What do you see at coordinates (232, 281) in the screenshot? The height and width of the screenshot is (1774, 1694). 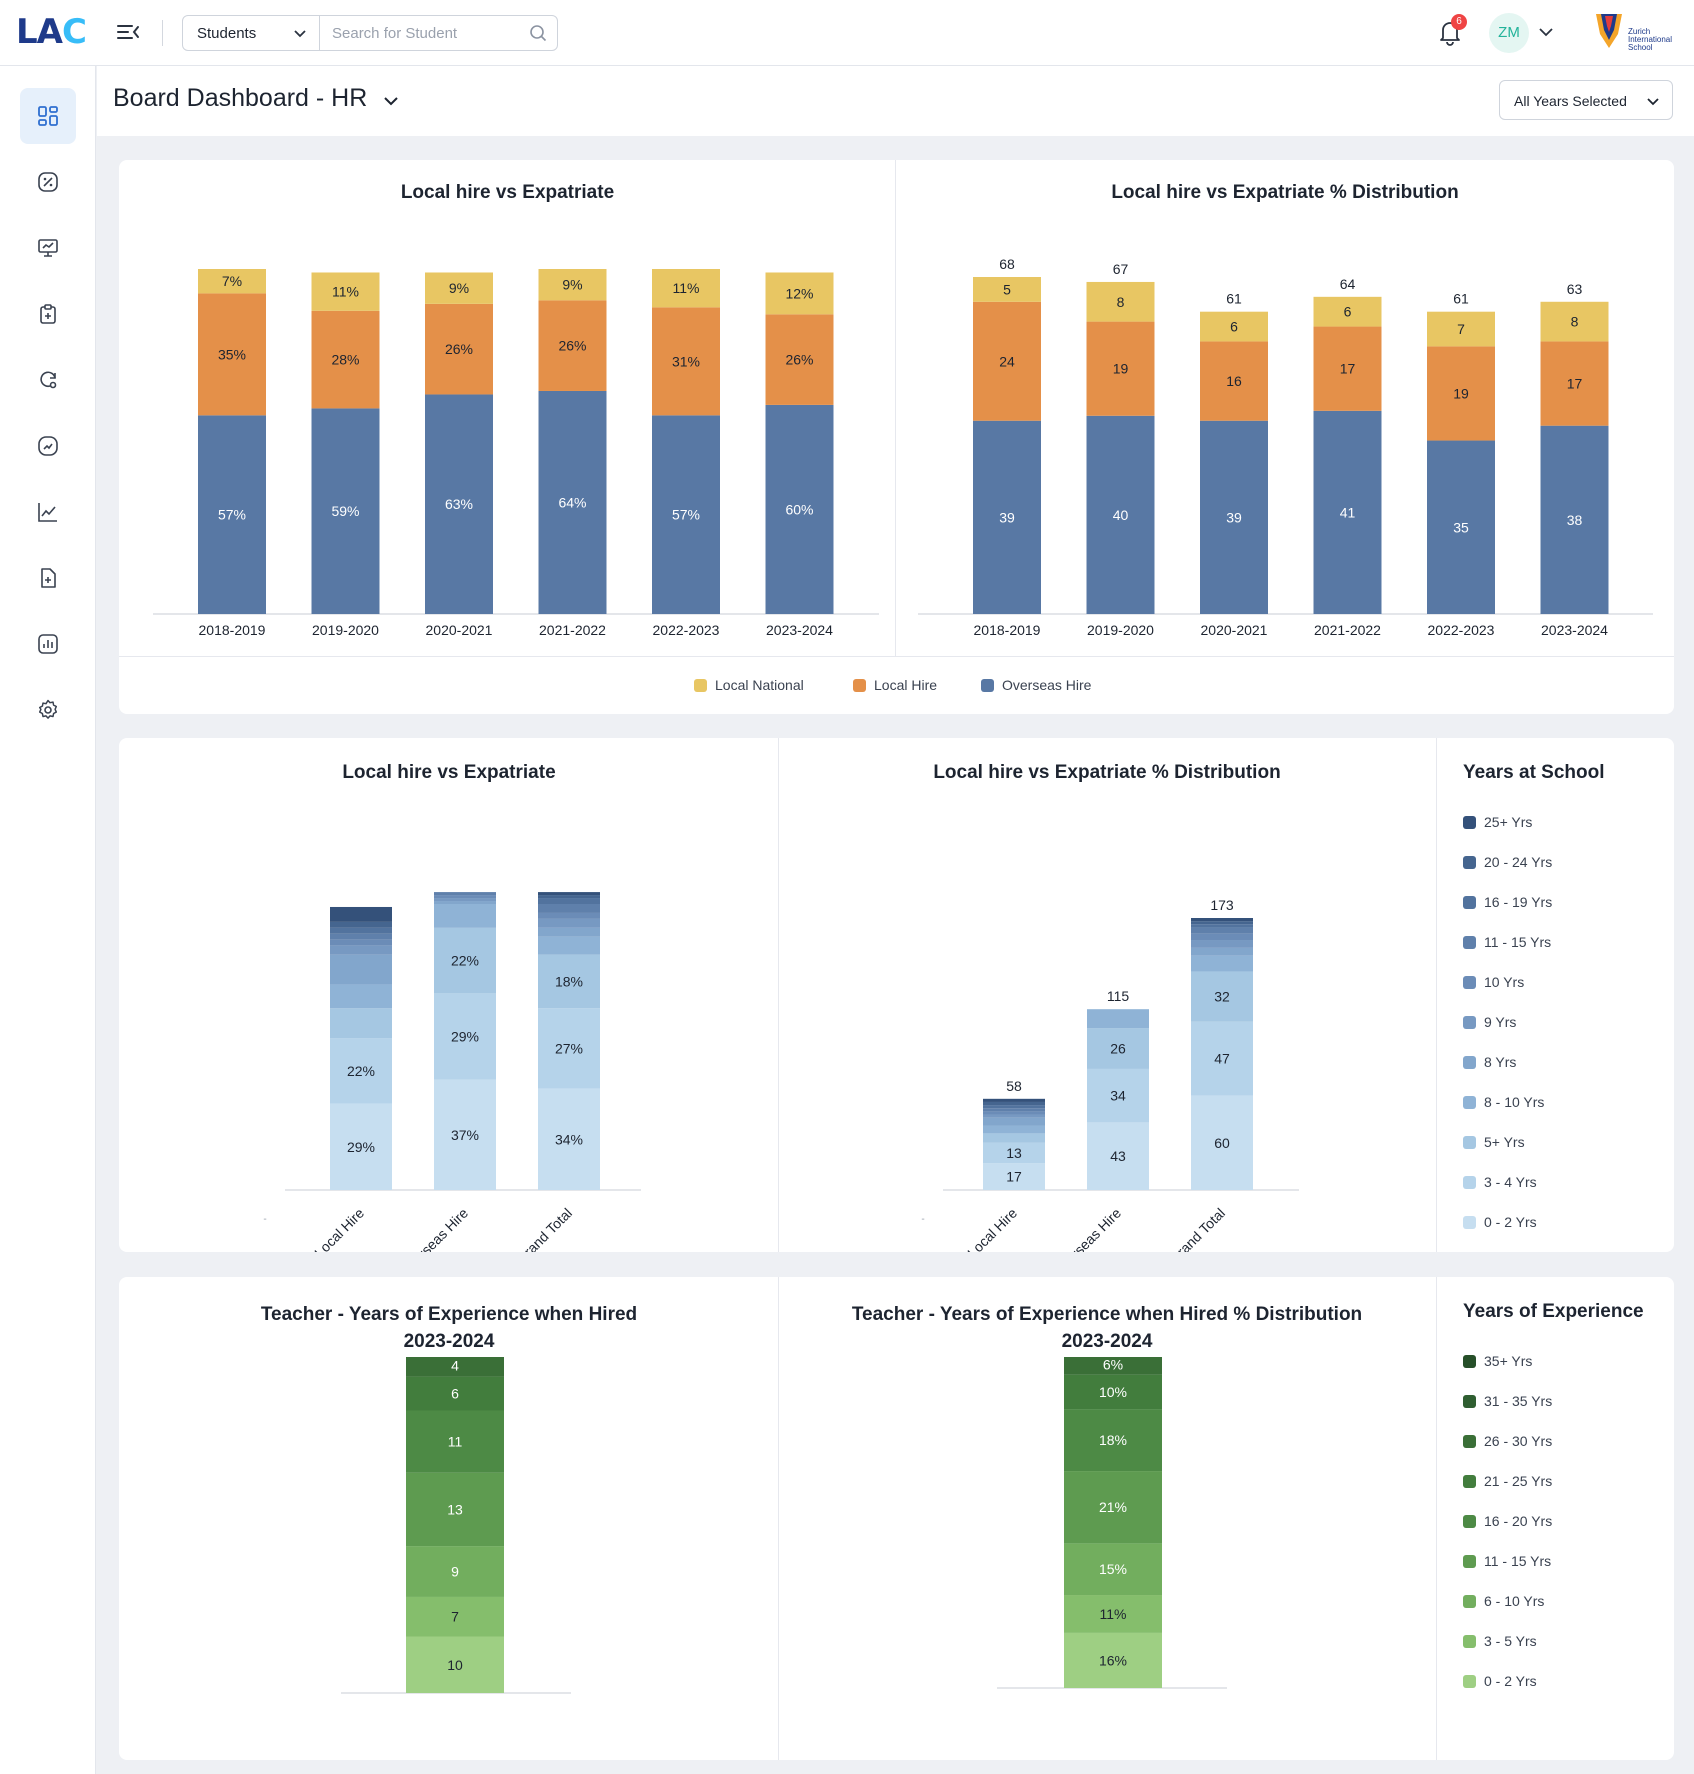 I see `data-label: 7%` at bounding box center [232, 281].